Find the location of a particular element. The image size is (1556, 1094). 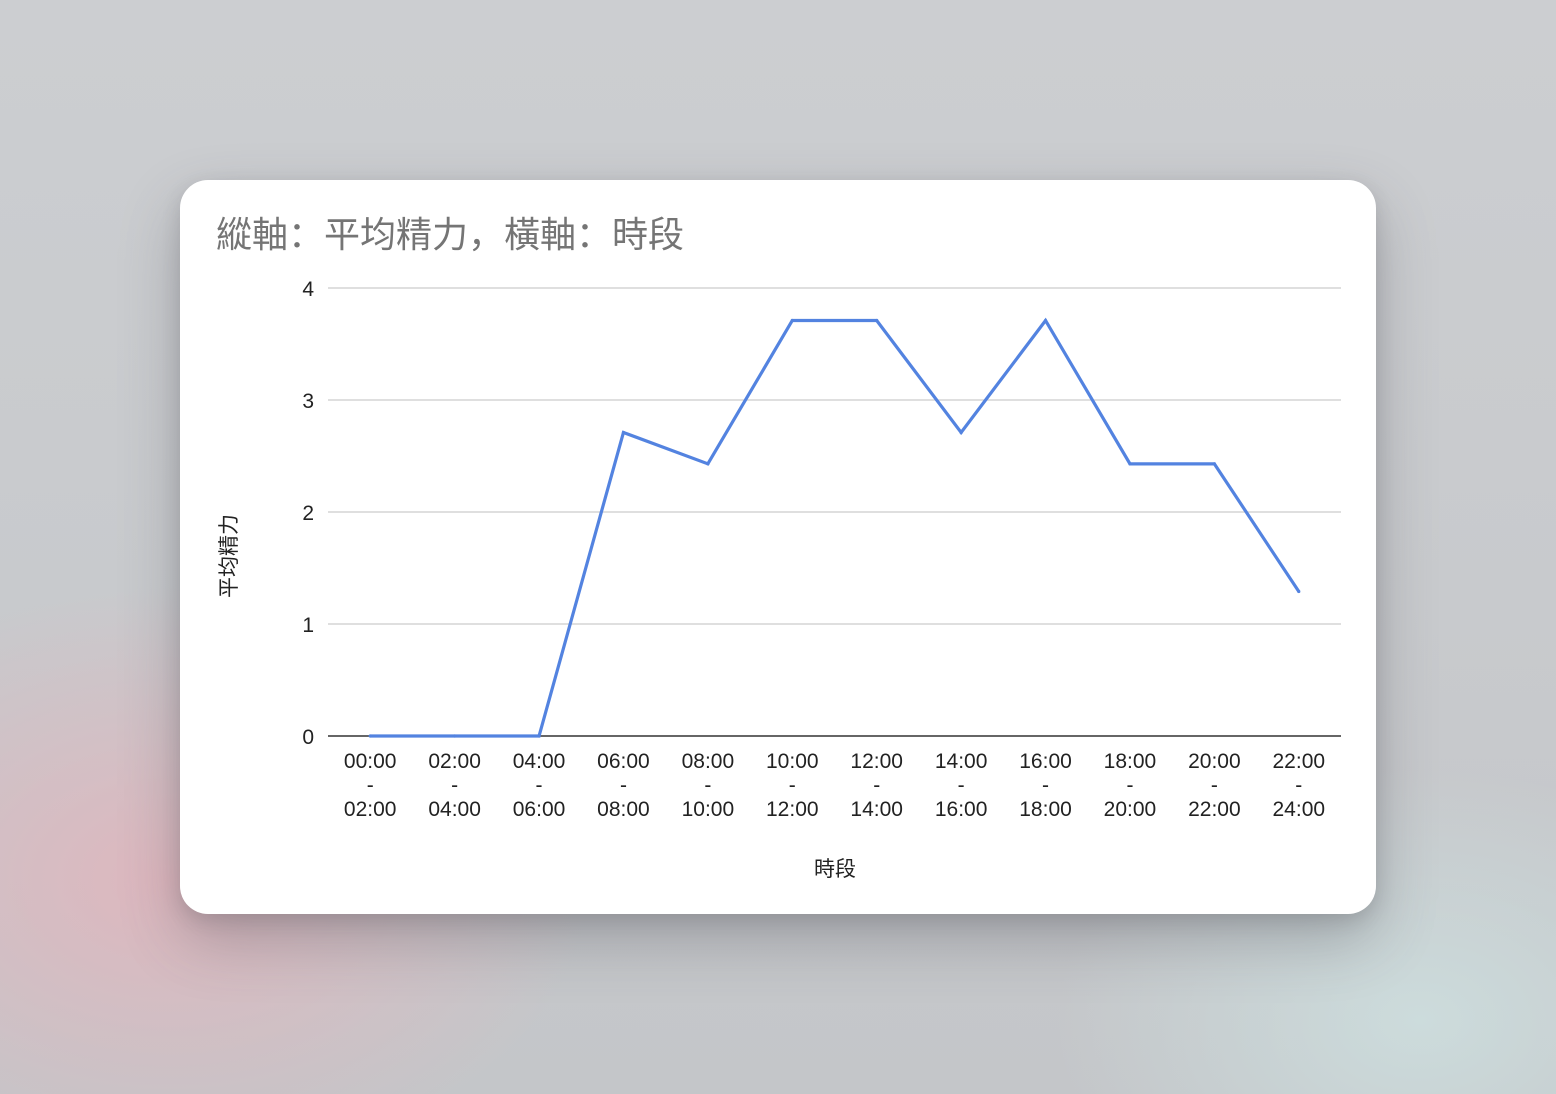

y-tick-label: 0 is located at coordinates (308, 737).